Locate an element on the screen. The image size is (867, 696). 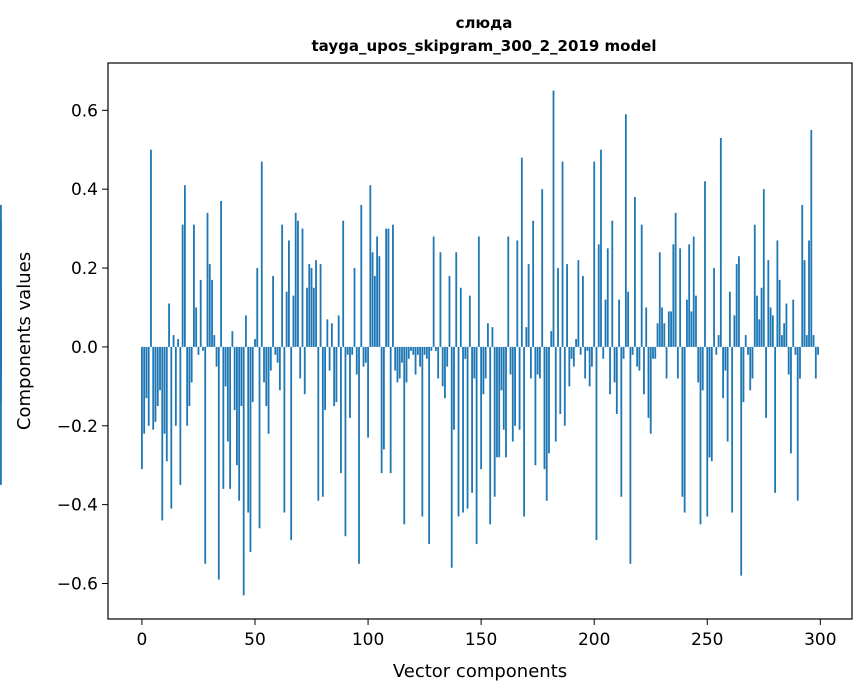
x-tick-label: 0 is located at coordinates (142, 640).